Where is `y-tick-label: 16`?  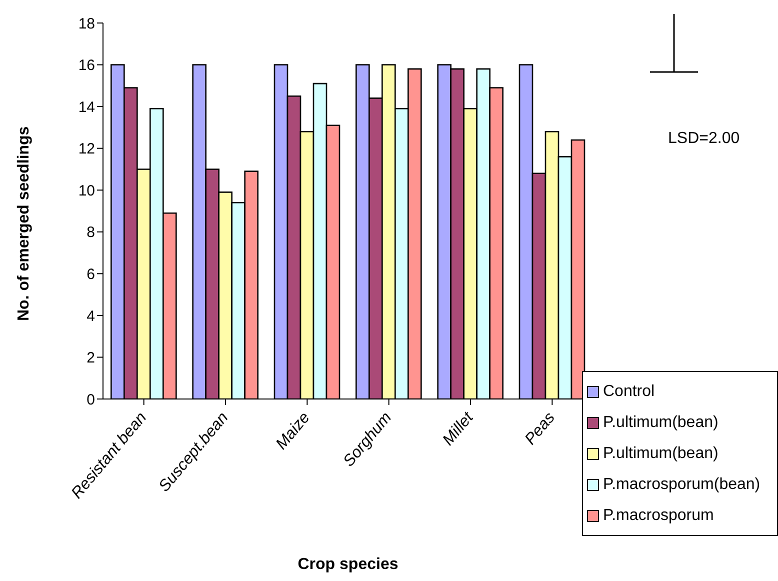 y-tick-label: 16 is located at coordinates (86, 65).